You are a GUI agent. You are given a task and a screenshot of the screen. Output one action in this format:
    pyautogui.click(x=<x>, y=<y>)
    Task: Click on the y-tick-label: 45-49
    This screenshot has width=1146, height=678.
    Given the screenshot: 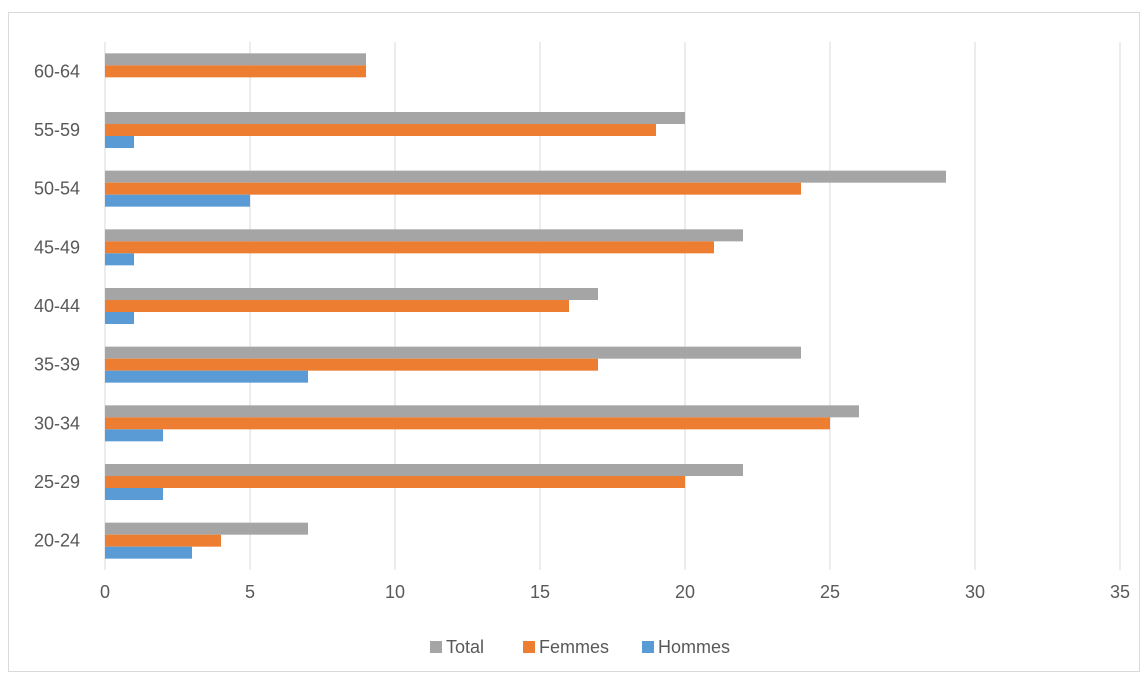 What is the action you would take?
    pyautogui.click(x=57, y=247)
    